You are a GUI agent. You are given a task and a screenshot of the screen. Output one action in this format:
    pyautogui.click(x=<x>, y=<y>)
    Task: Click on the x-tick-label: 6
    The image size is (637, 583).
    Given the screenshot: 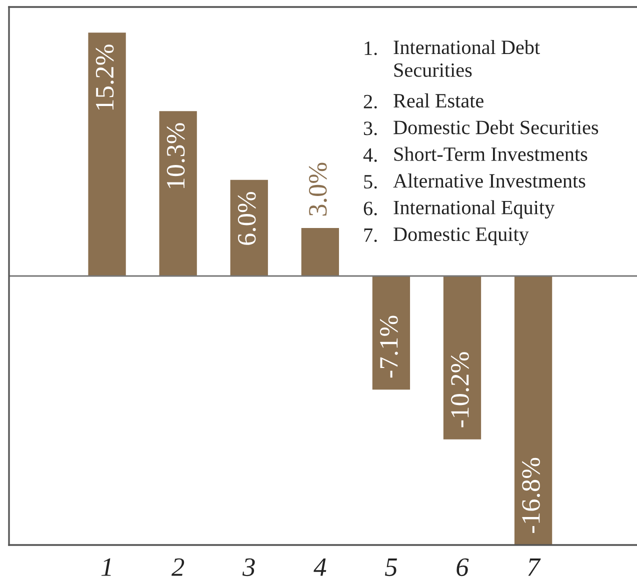 What is the action you would take?
    pyautogui.click(x=462, y=567)
    